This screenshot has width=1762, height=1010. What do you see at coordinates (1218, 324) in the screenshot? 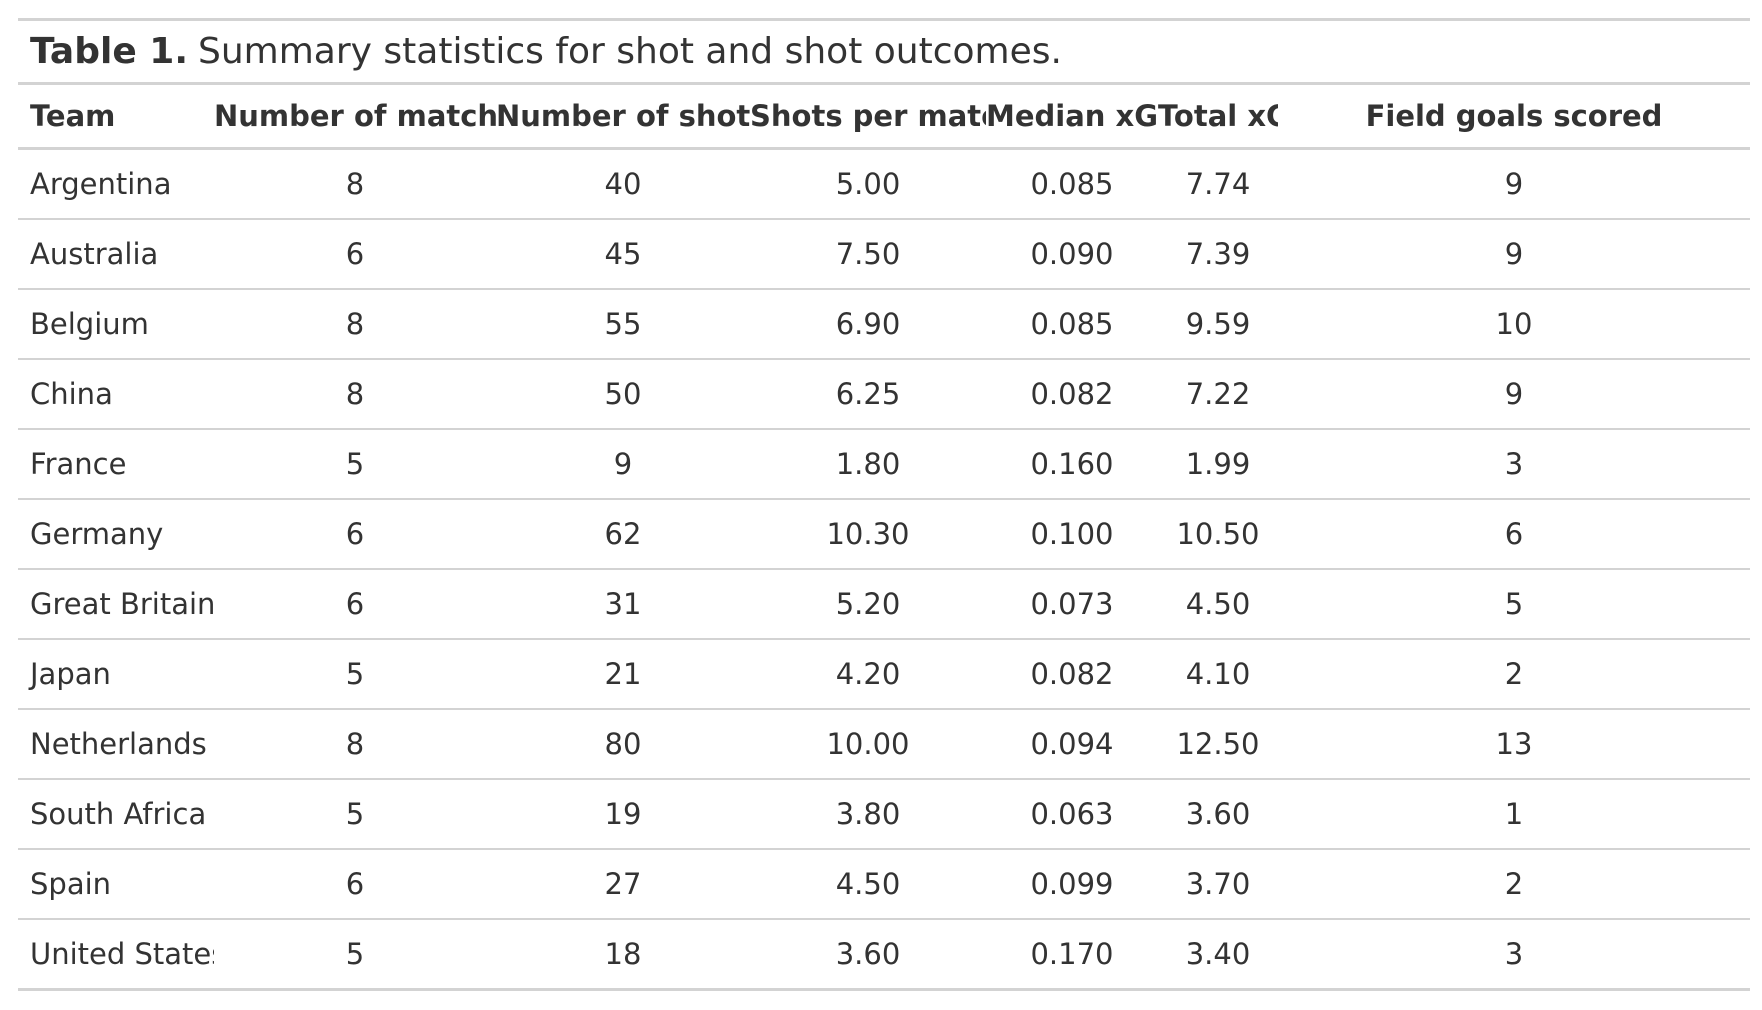
I see `cell-total-xg: 9.59` at bounding box center [1218, 324].